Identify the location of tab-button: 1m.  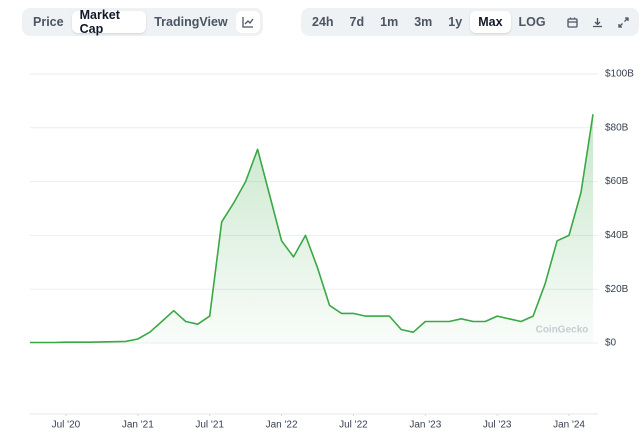
(389, 22).